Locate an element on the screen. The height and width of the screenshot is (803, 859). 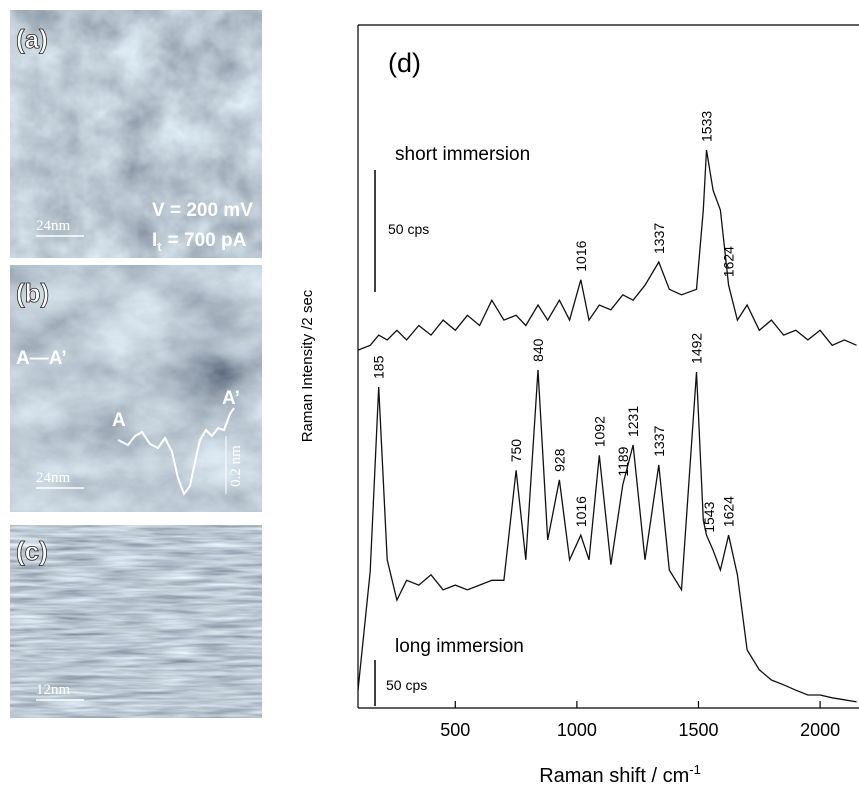
current-value: = 700 pA is located at coordinates (207, 240).